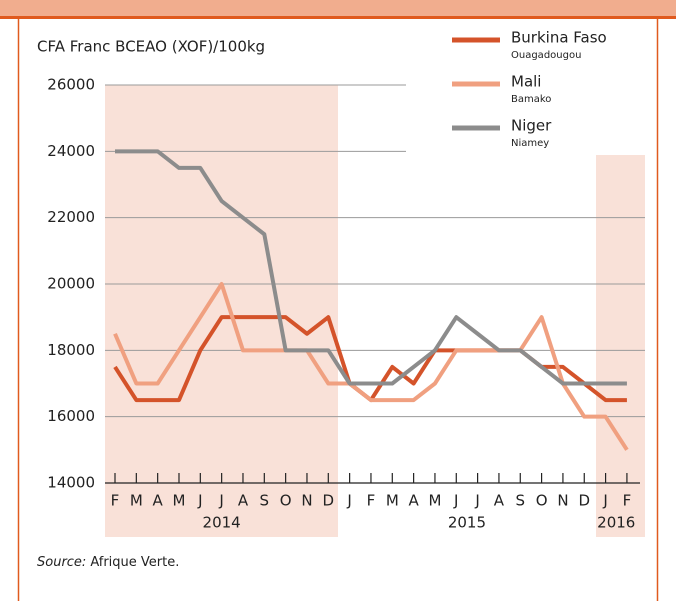 This screenshot has width=676, height=601. I want to click on y-tick-label: 20000, so click(71, 284).